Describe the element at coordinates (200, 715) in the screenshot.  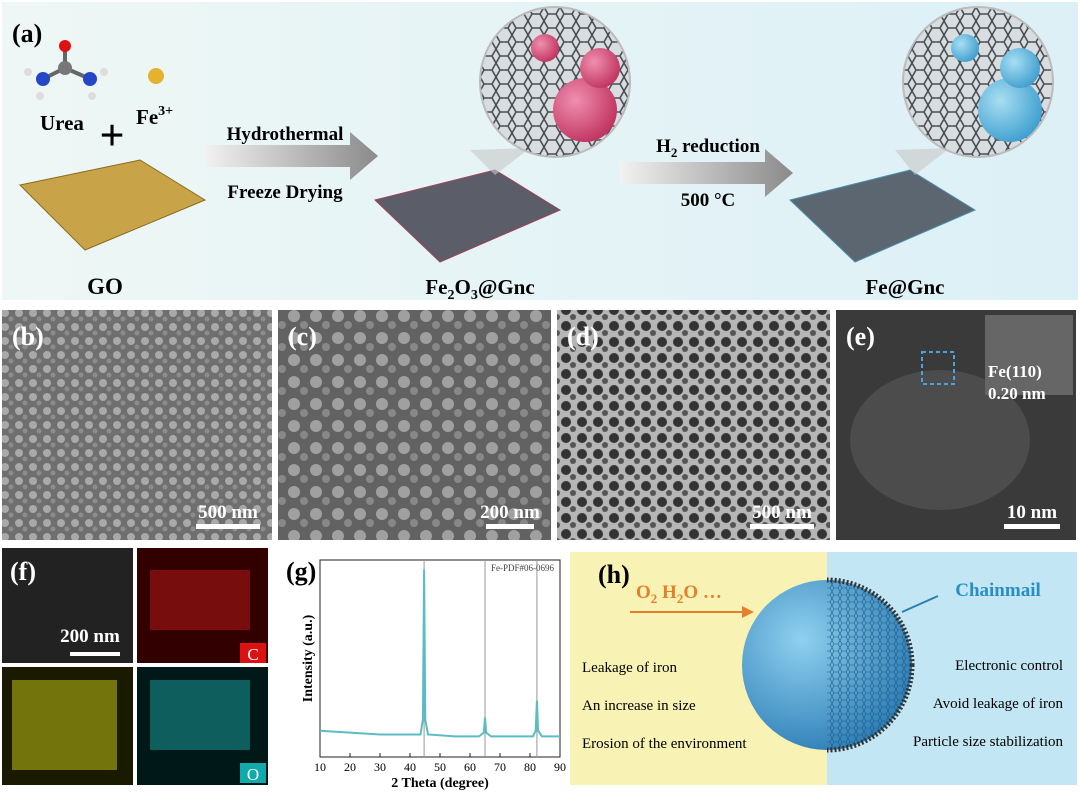
I see `o-signal` at that location.